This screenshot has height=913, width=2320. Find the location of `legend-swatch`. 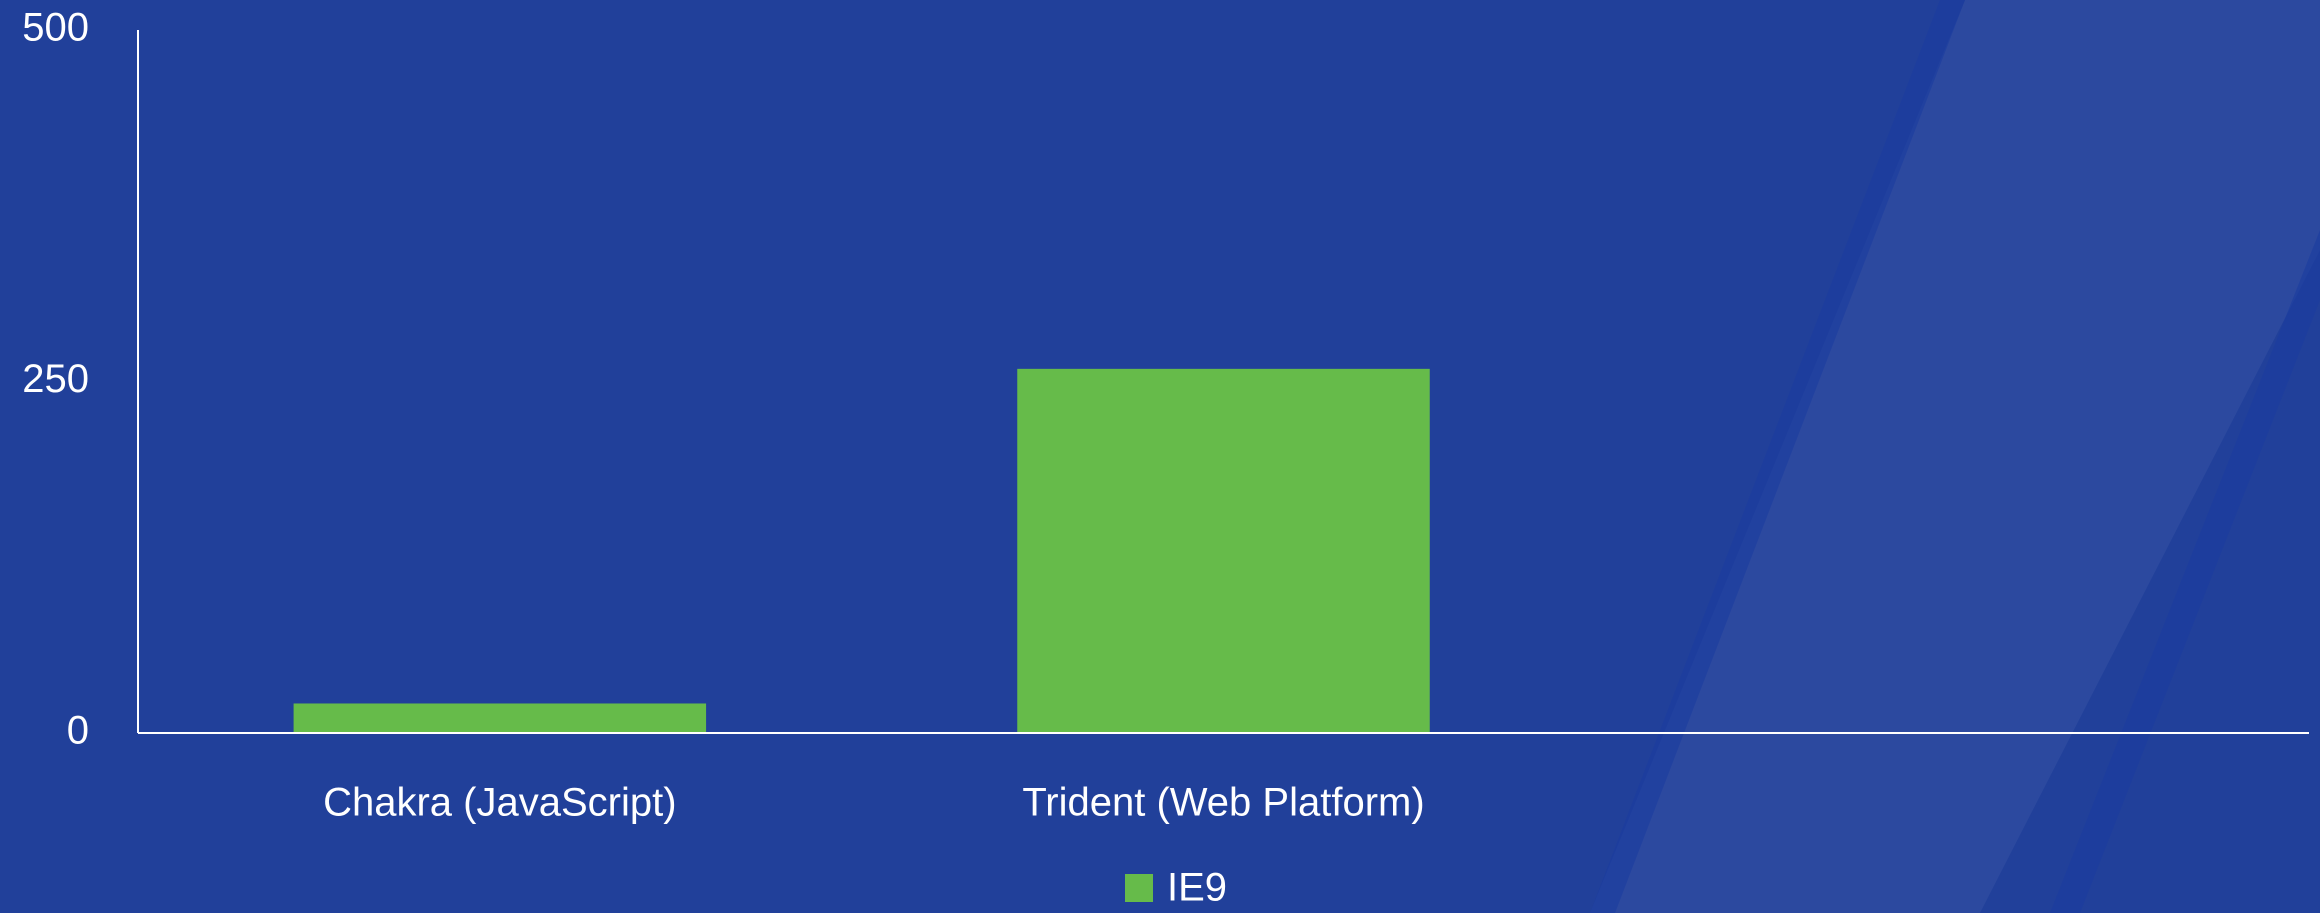

legend-swatch is located at coordinates (1139, 888).